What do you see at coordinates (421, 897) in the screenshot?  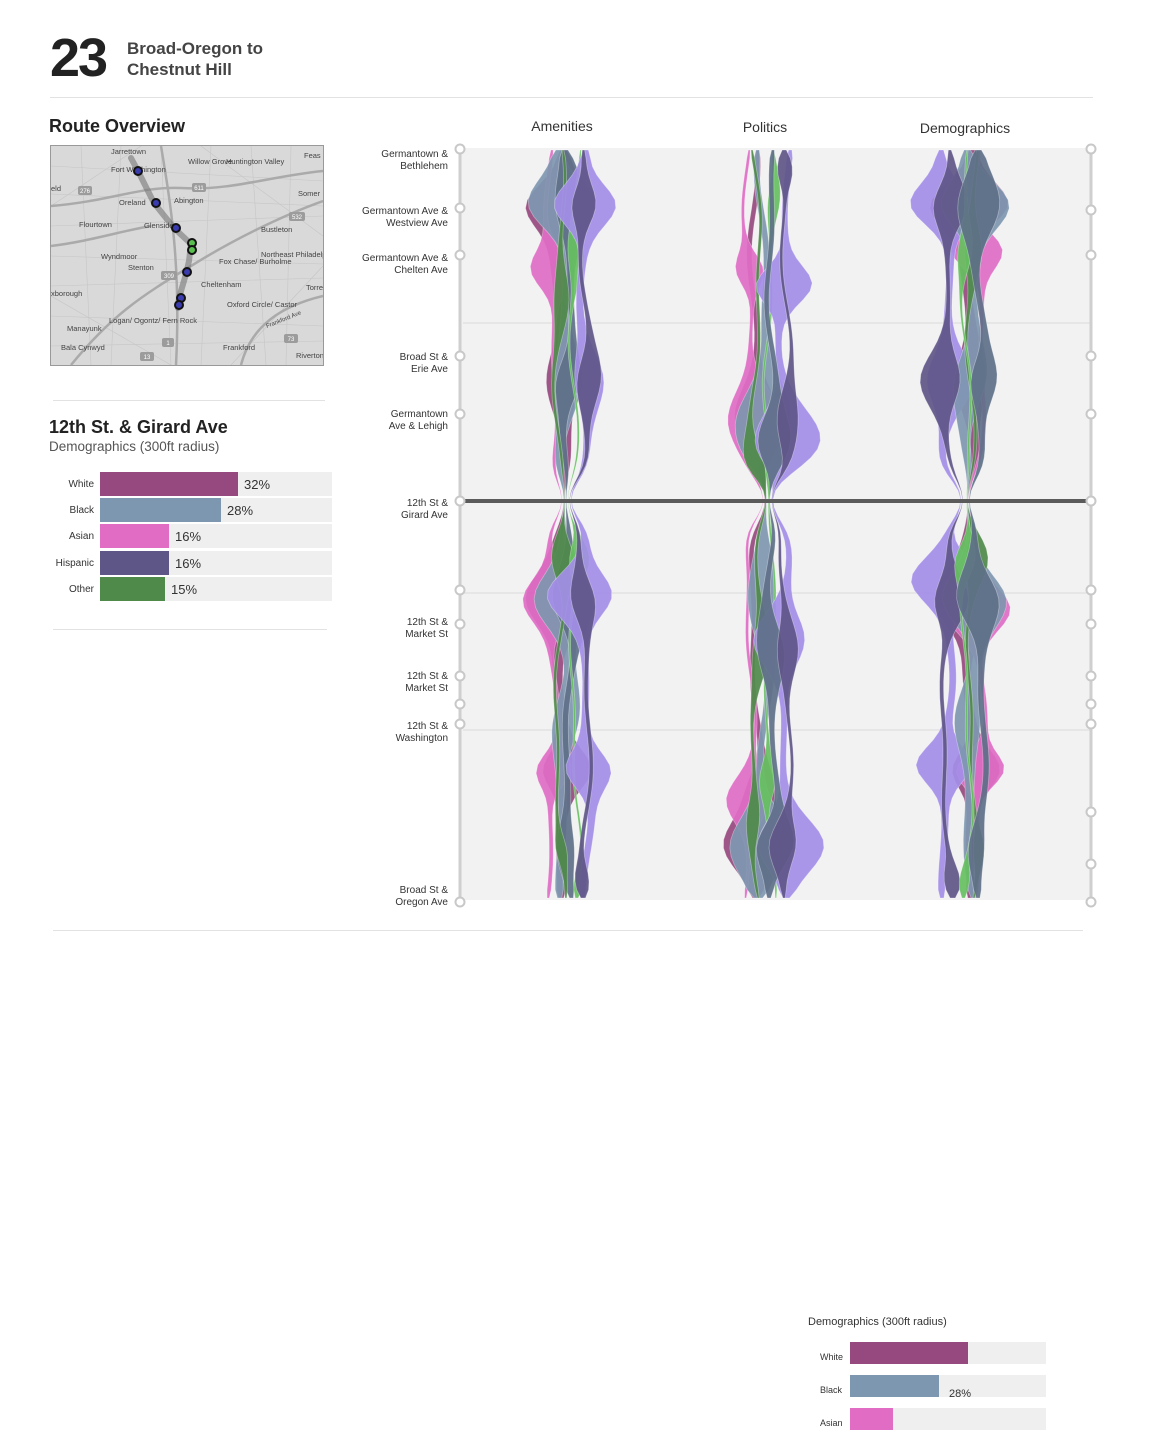 I see `stop-label: Broad St & Oregon Ave` at bounding box center [421, 897].